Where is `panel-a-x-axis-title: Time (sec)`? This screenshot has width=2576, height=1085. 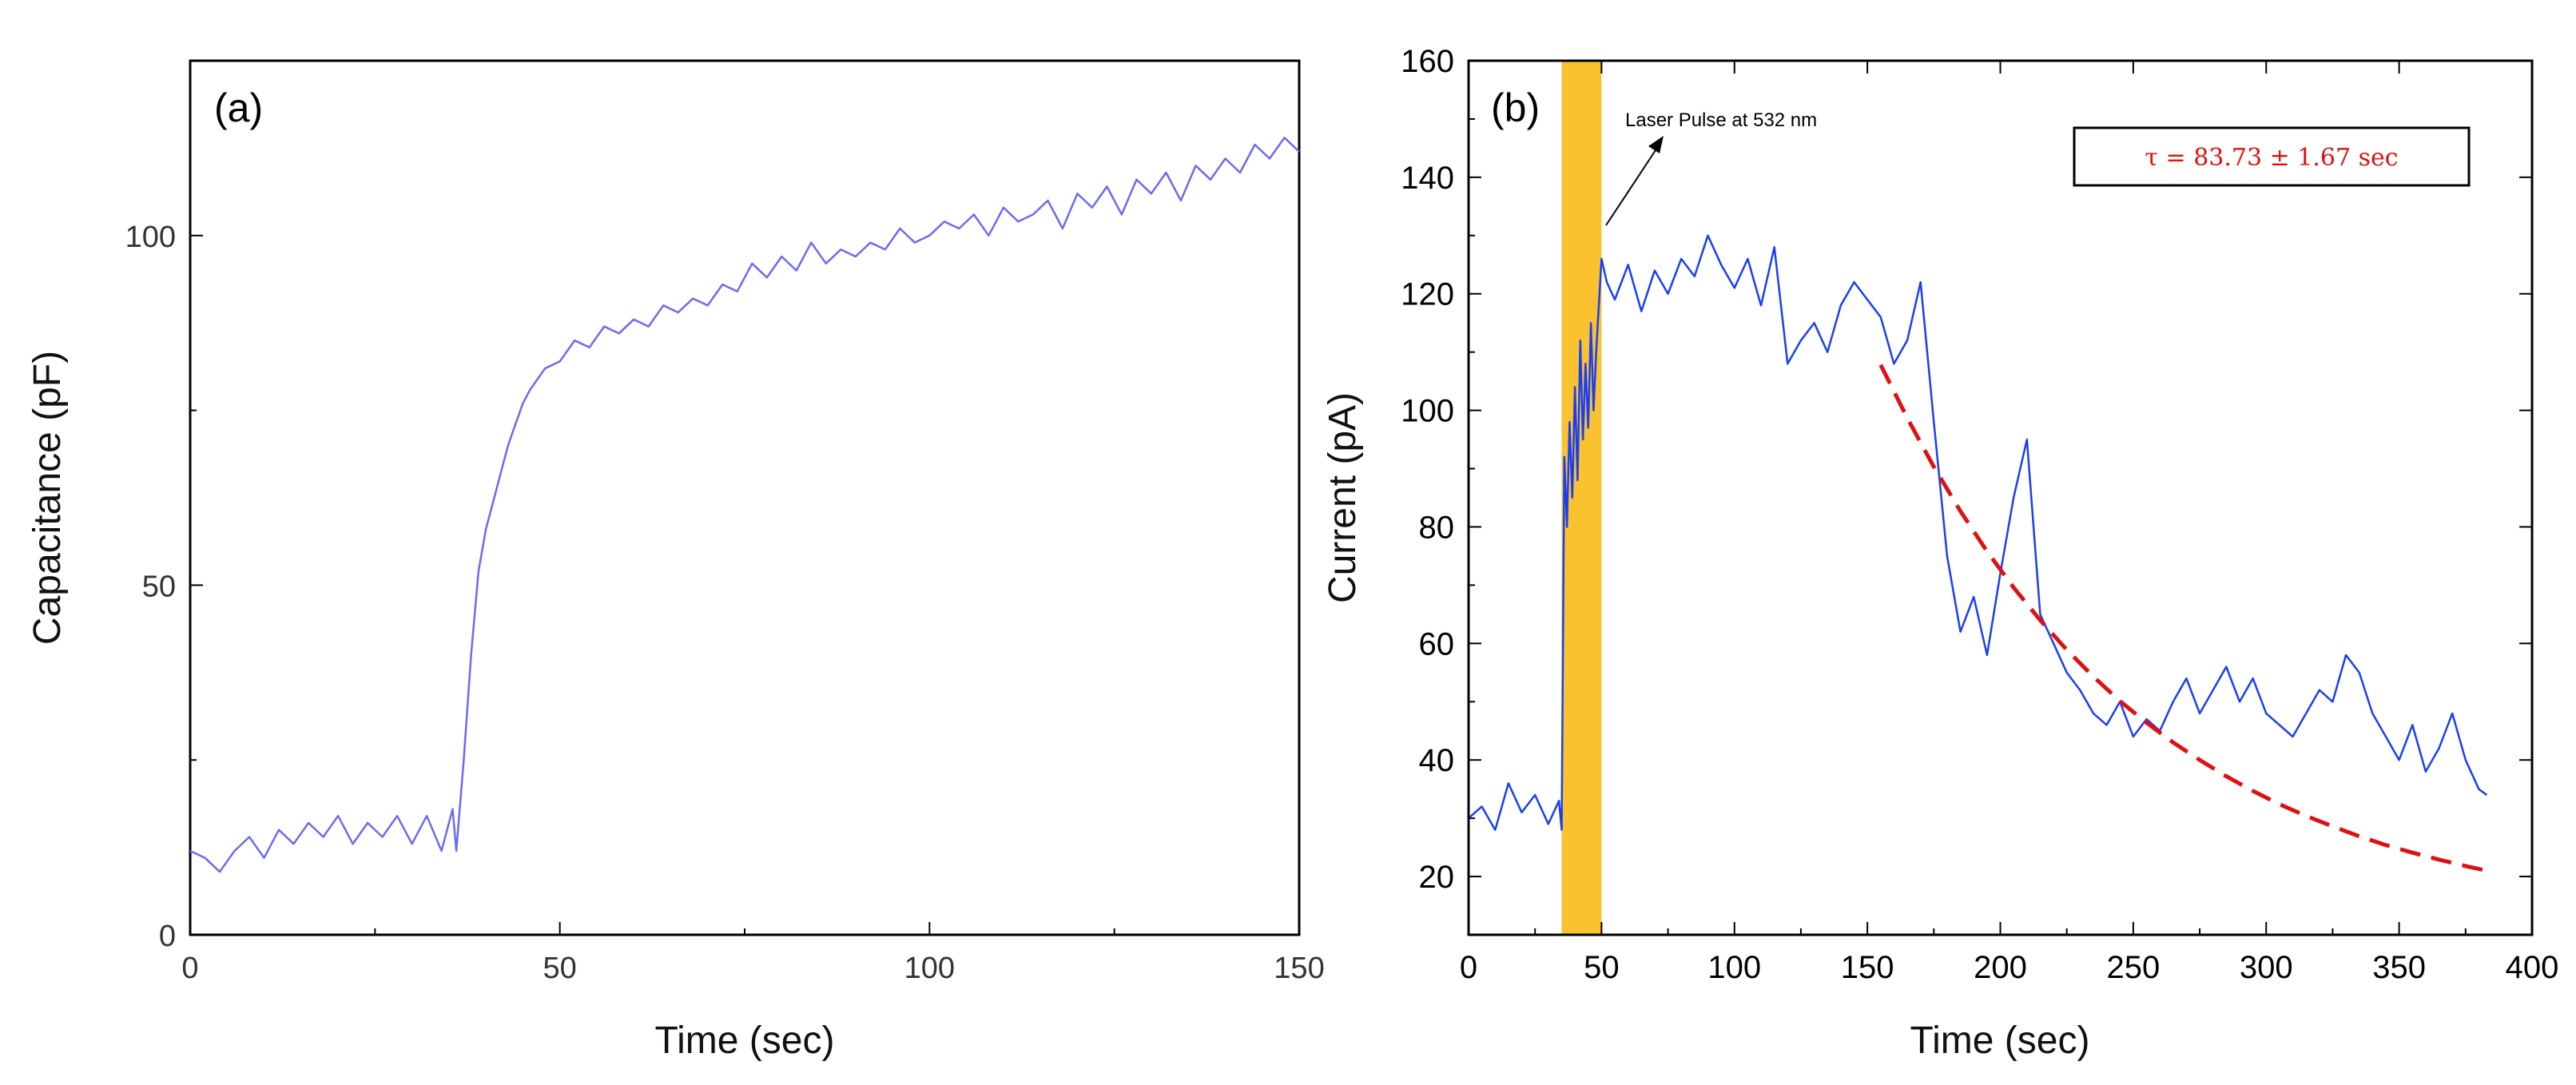 panel-a-x-axis-title: Time (sec) is located at coordinates (745, 1041).